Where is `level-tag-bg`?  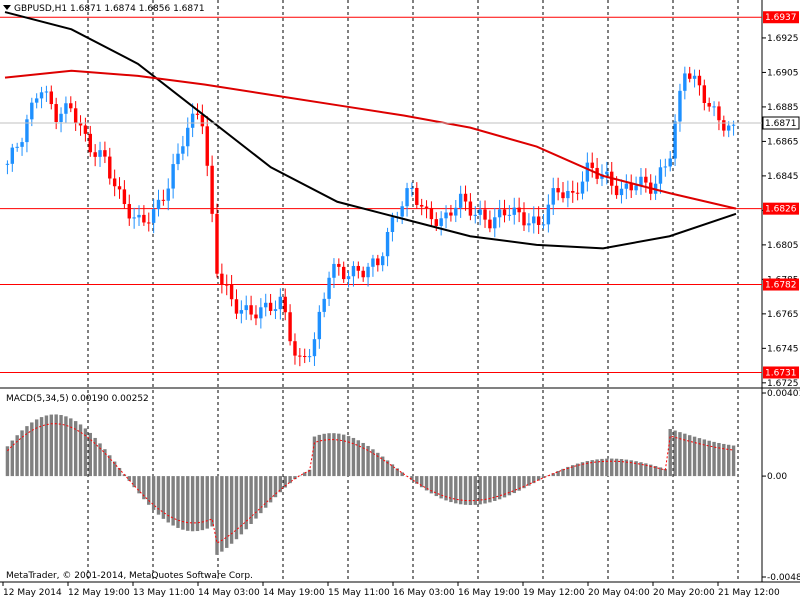 level-tag-bg is located at coordinates (781, 208).